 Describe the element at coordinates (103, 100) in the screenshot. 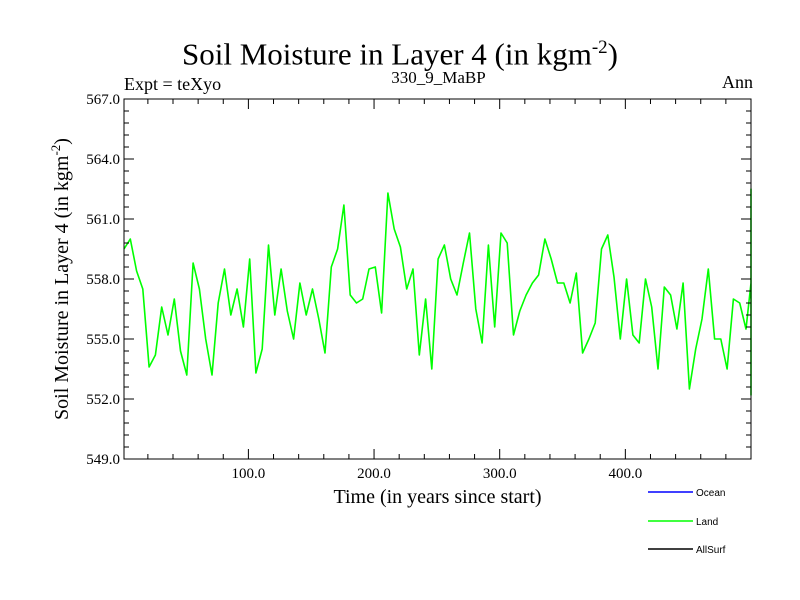

I see `y-tick-label: 567.0` at that location.